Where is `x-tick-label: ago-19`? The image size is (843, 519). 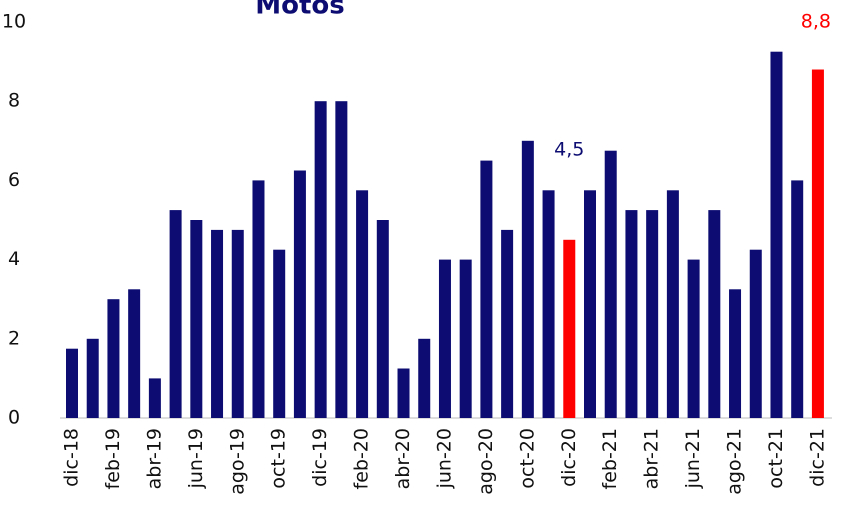
x-tick-label: ago-19 is located at coordinates (237, 461).